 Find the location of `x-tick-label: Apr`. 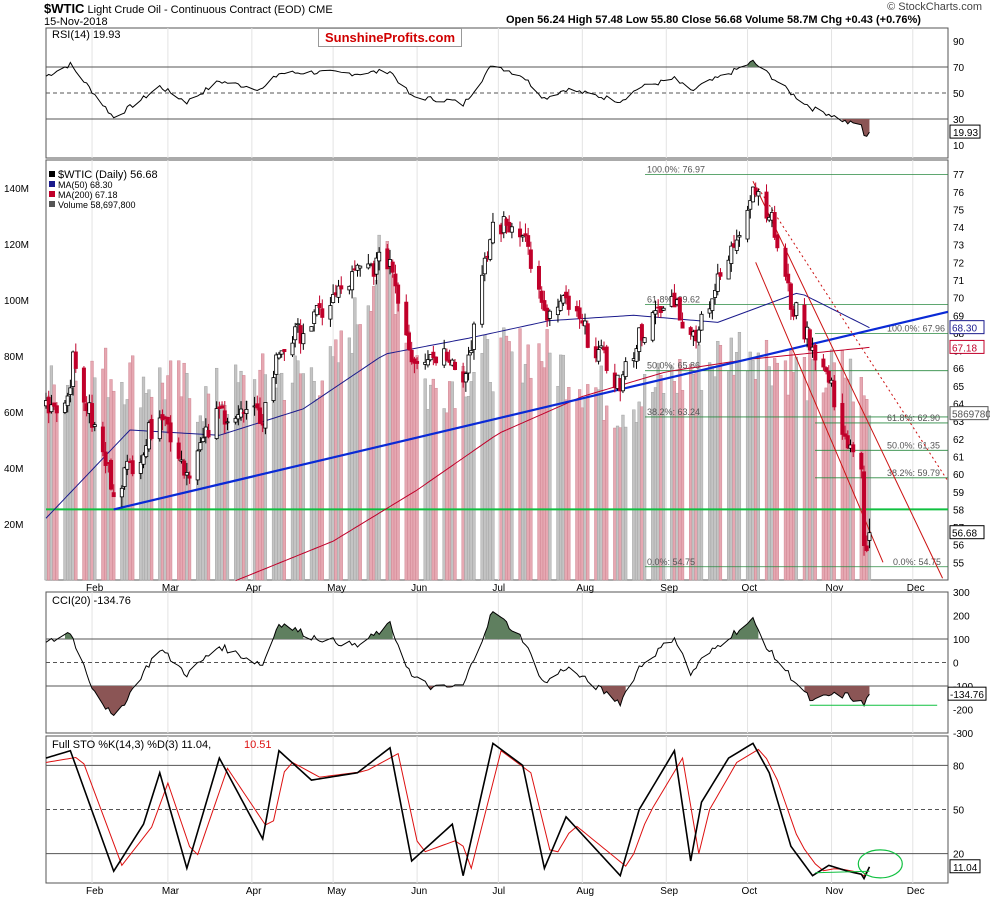

x-tick-label: Apr is located at coordinates (254, 891).